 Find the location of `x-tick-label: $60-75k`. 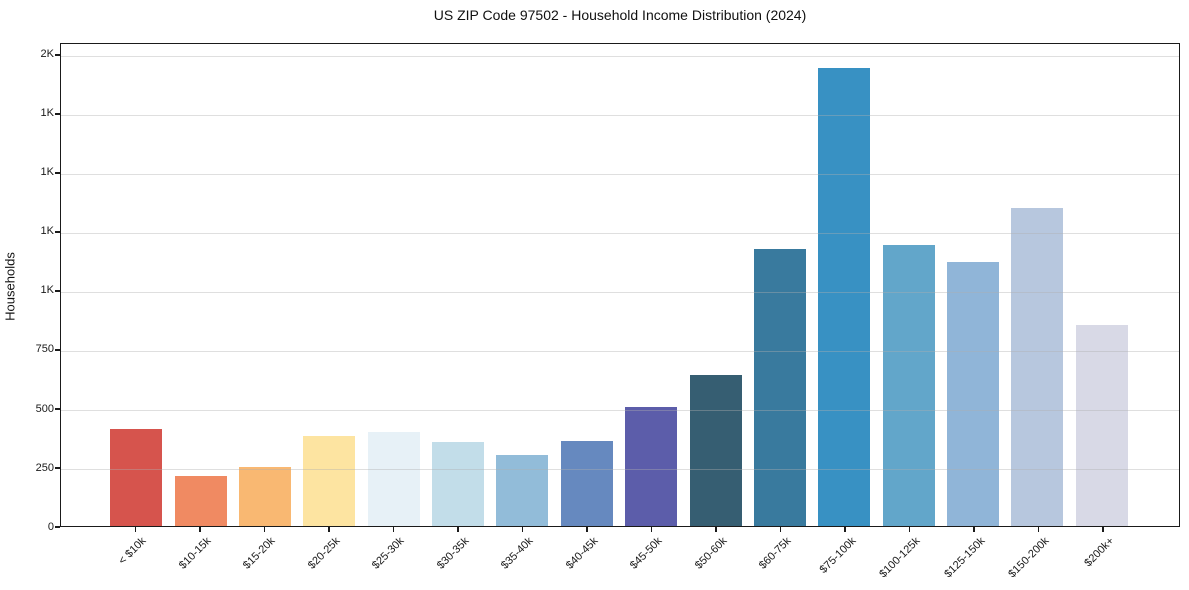

x-tick-label: $60-75k is located at coordinates (775, 553).